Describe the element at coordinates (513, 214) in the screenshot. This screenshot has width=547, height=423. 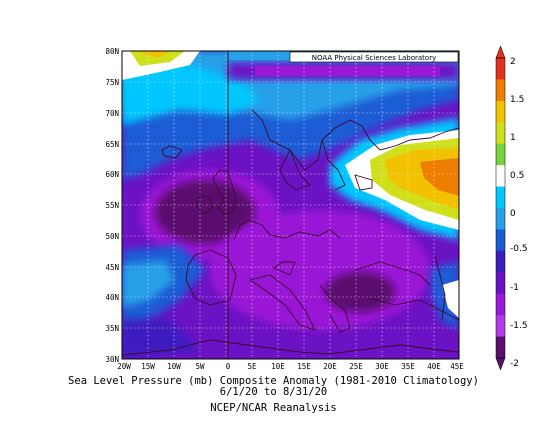
I see `colorbar-label: 0` at that location.